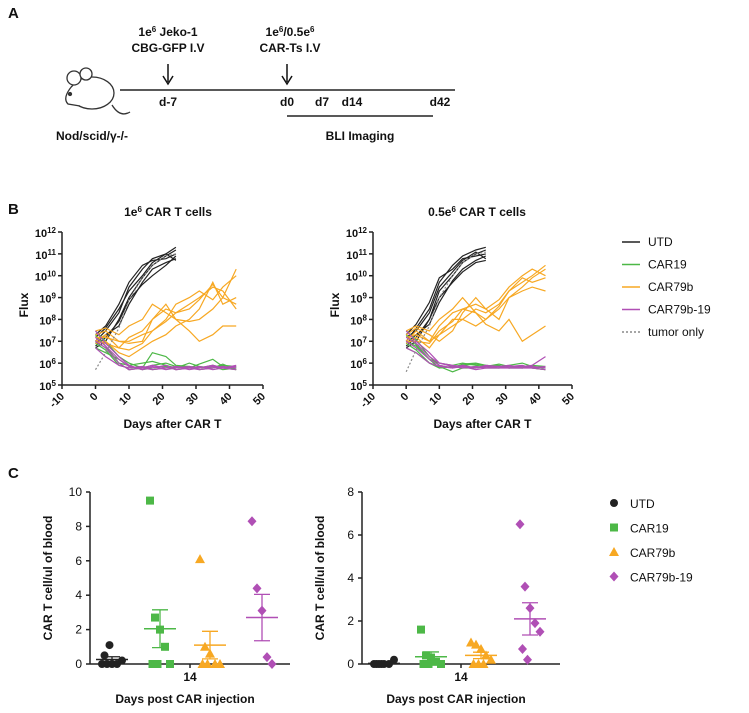 The height and width of the screenshot is (713, 749). I want to click on injection-text-part: CAR-Ts I.V, so click(289, 48).